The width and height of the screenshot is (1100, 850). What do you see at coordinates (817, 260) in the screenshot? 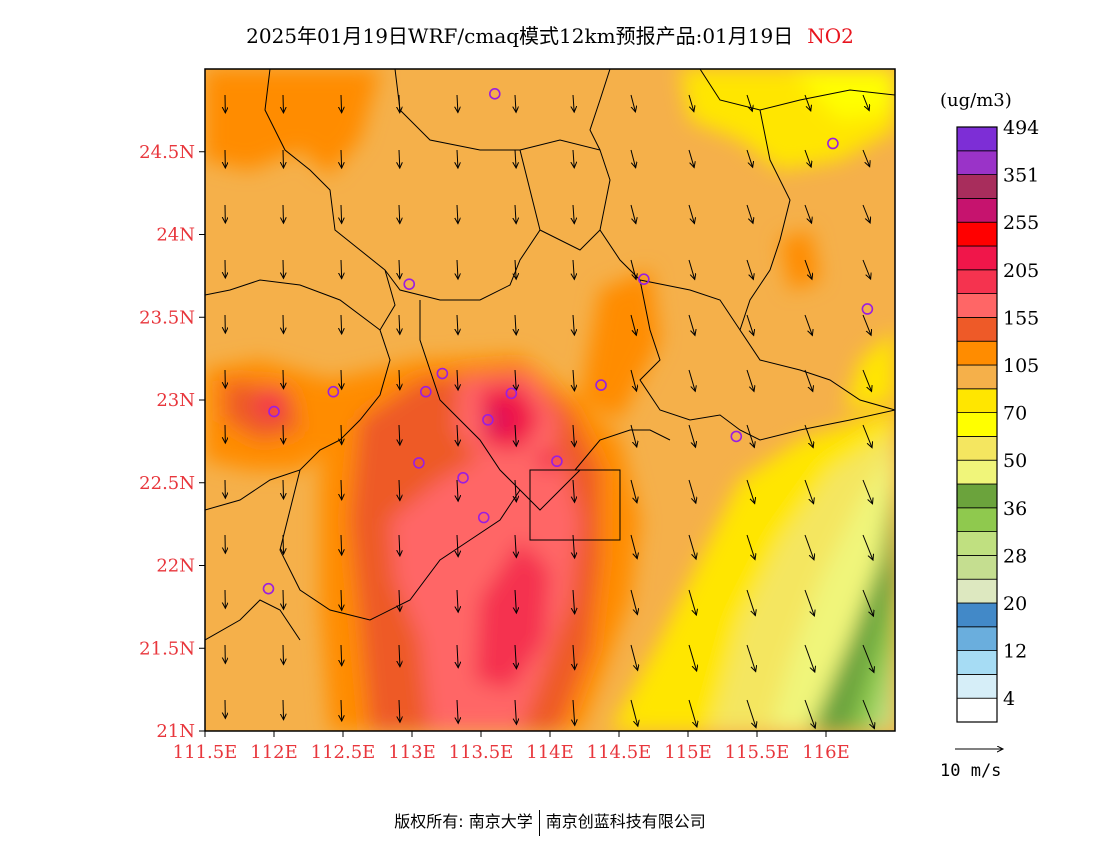
I see `boundary-ne3` at bounding box center [817, 260].